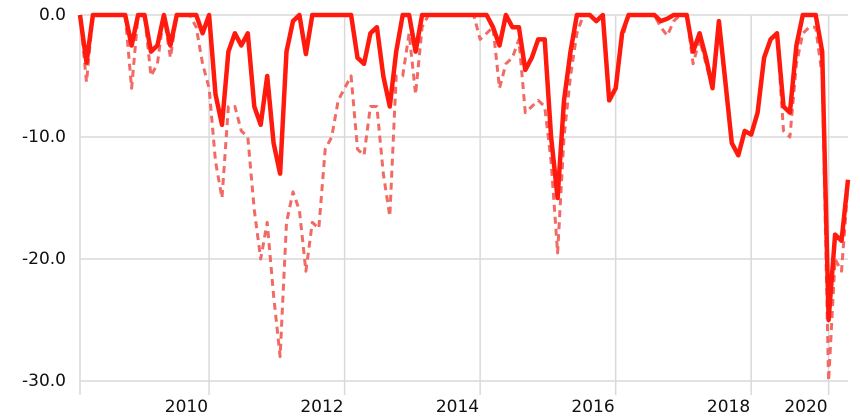 Image resolution: width=860 pixels, height=418 pixels. I want to click on x-tick-label: 2014, so click(457, 407).